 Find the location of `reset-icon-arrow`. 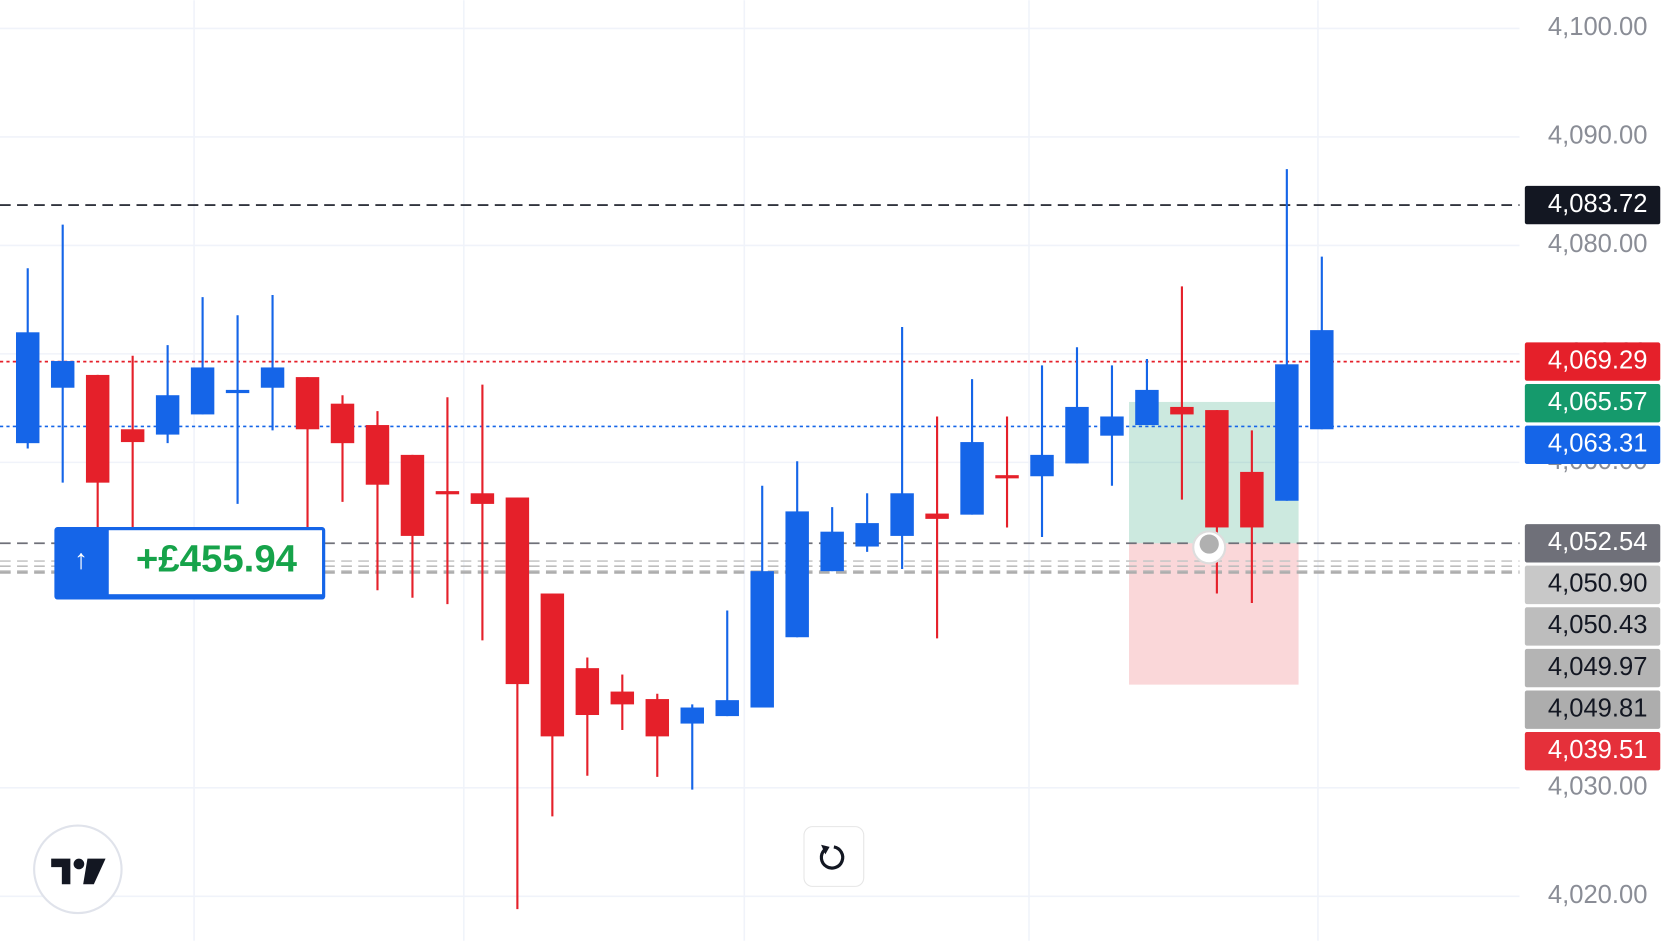

reset-icon-arrow is located at coordinates (825, 849).